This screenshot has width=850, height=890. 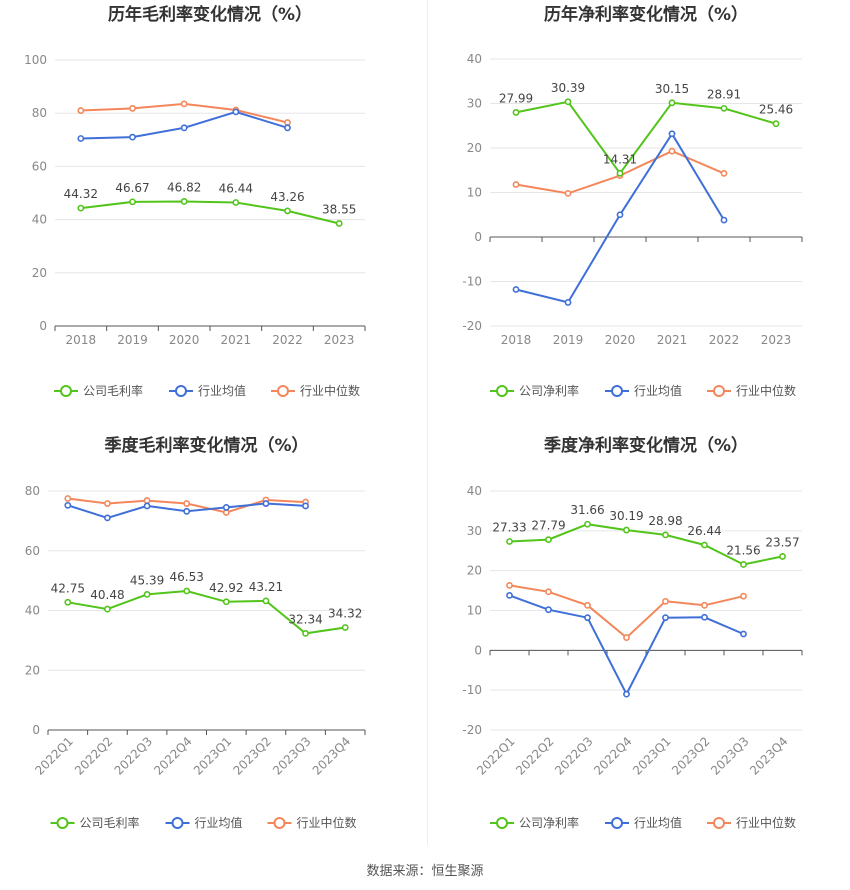 What do you see at coordinates (68, 588) in the screenshot?
I see `data-label: 42.75` at bounding box center [68, 588].